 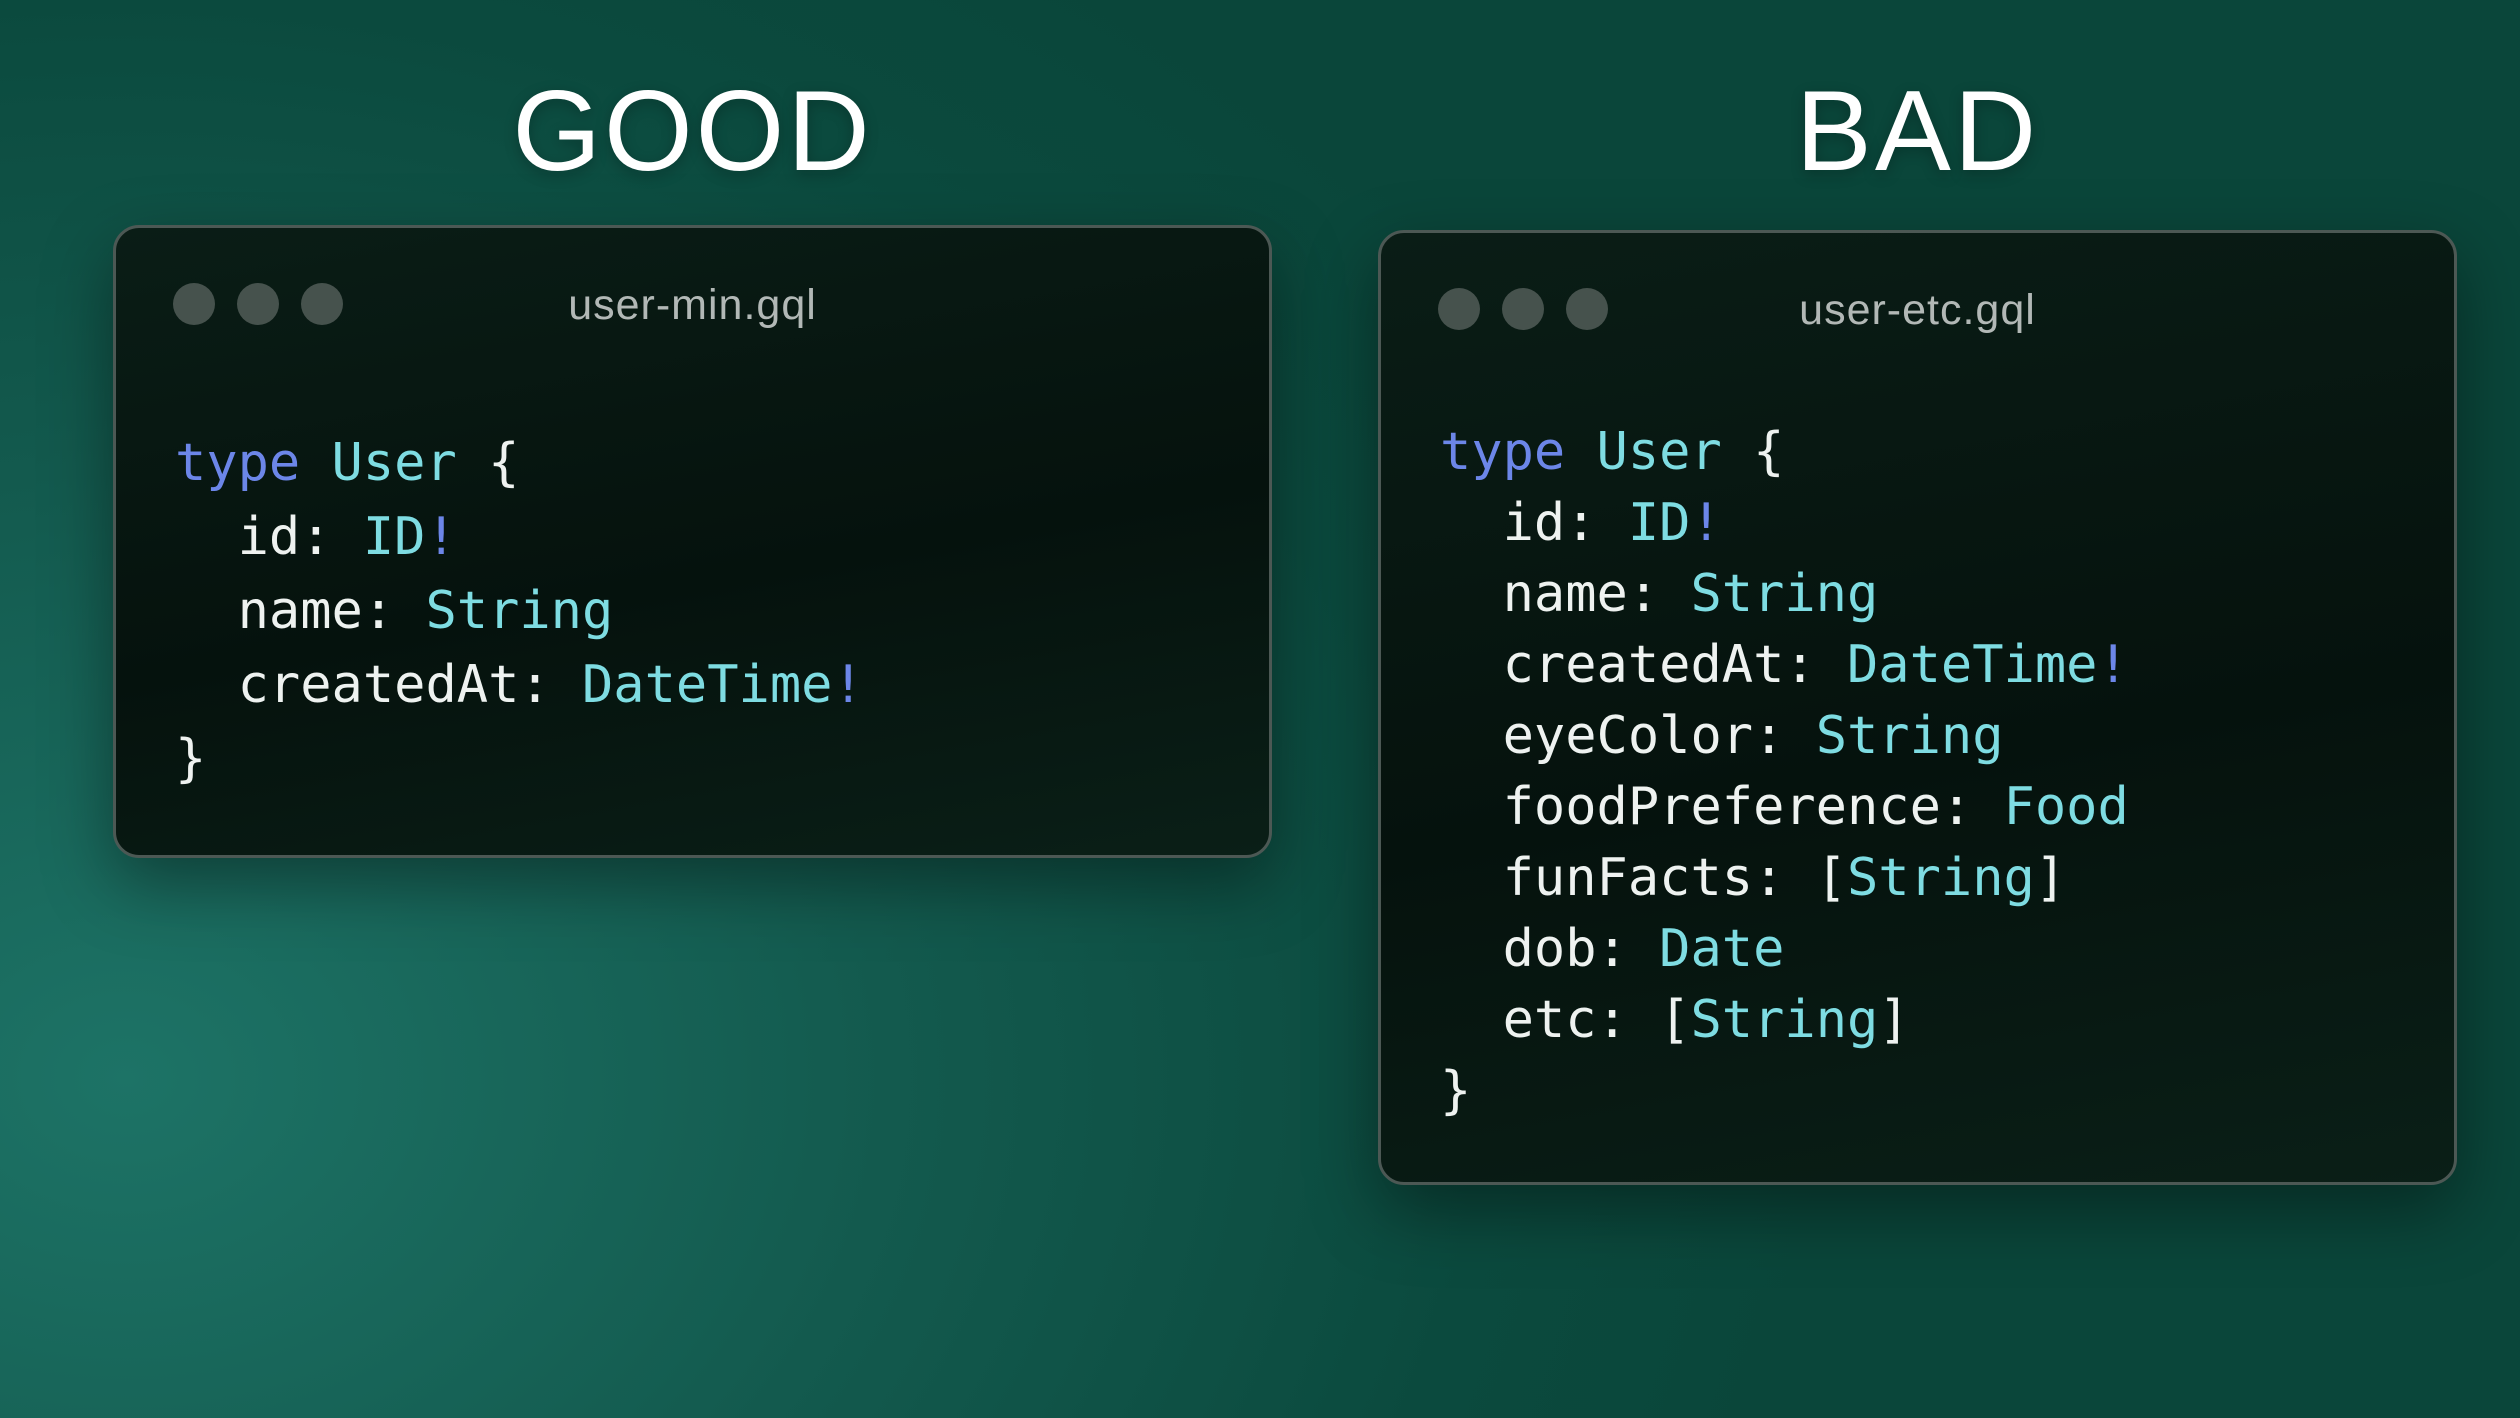 What do you see at coordinates (1917, 131) in the screenshot?
I see `heading-bad: BAD` at bounding box center [1917, 131].